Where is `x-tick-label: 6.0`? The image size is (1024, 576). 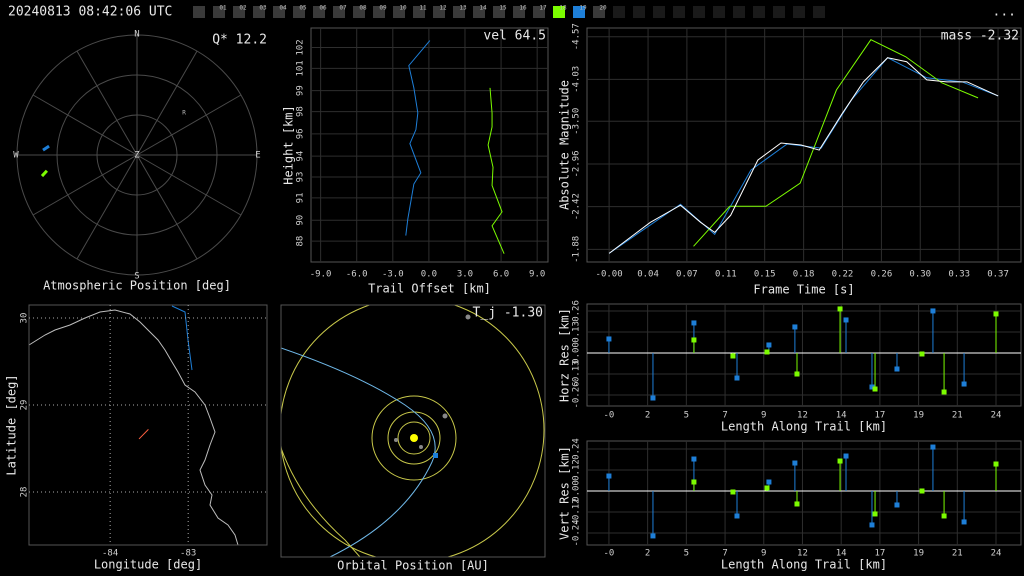 x-tick-label: 6.0 is located at coordinates (501, 275).